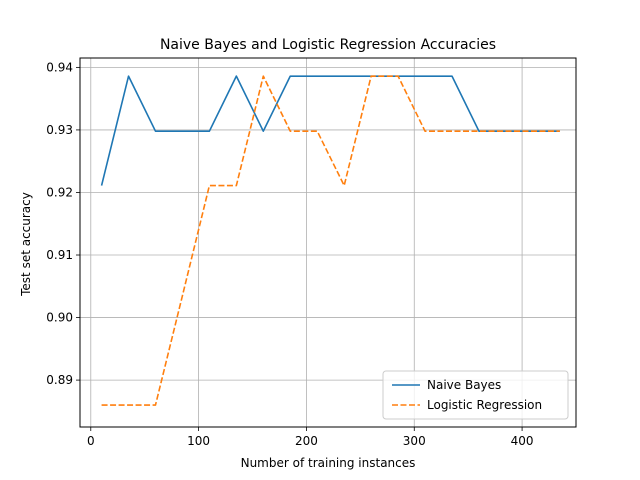 Image resolution: width=640 pixels, height=480 pixels. What do you see at coordinates (59, 255) in the screenshot?
I see `y-tick-label: 0.91` at bounding box center [59, 255].